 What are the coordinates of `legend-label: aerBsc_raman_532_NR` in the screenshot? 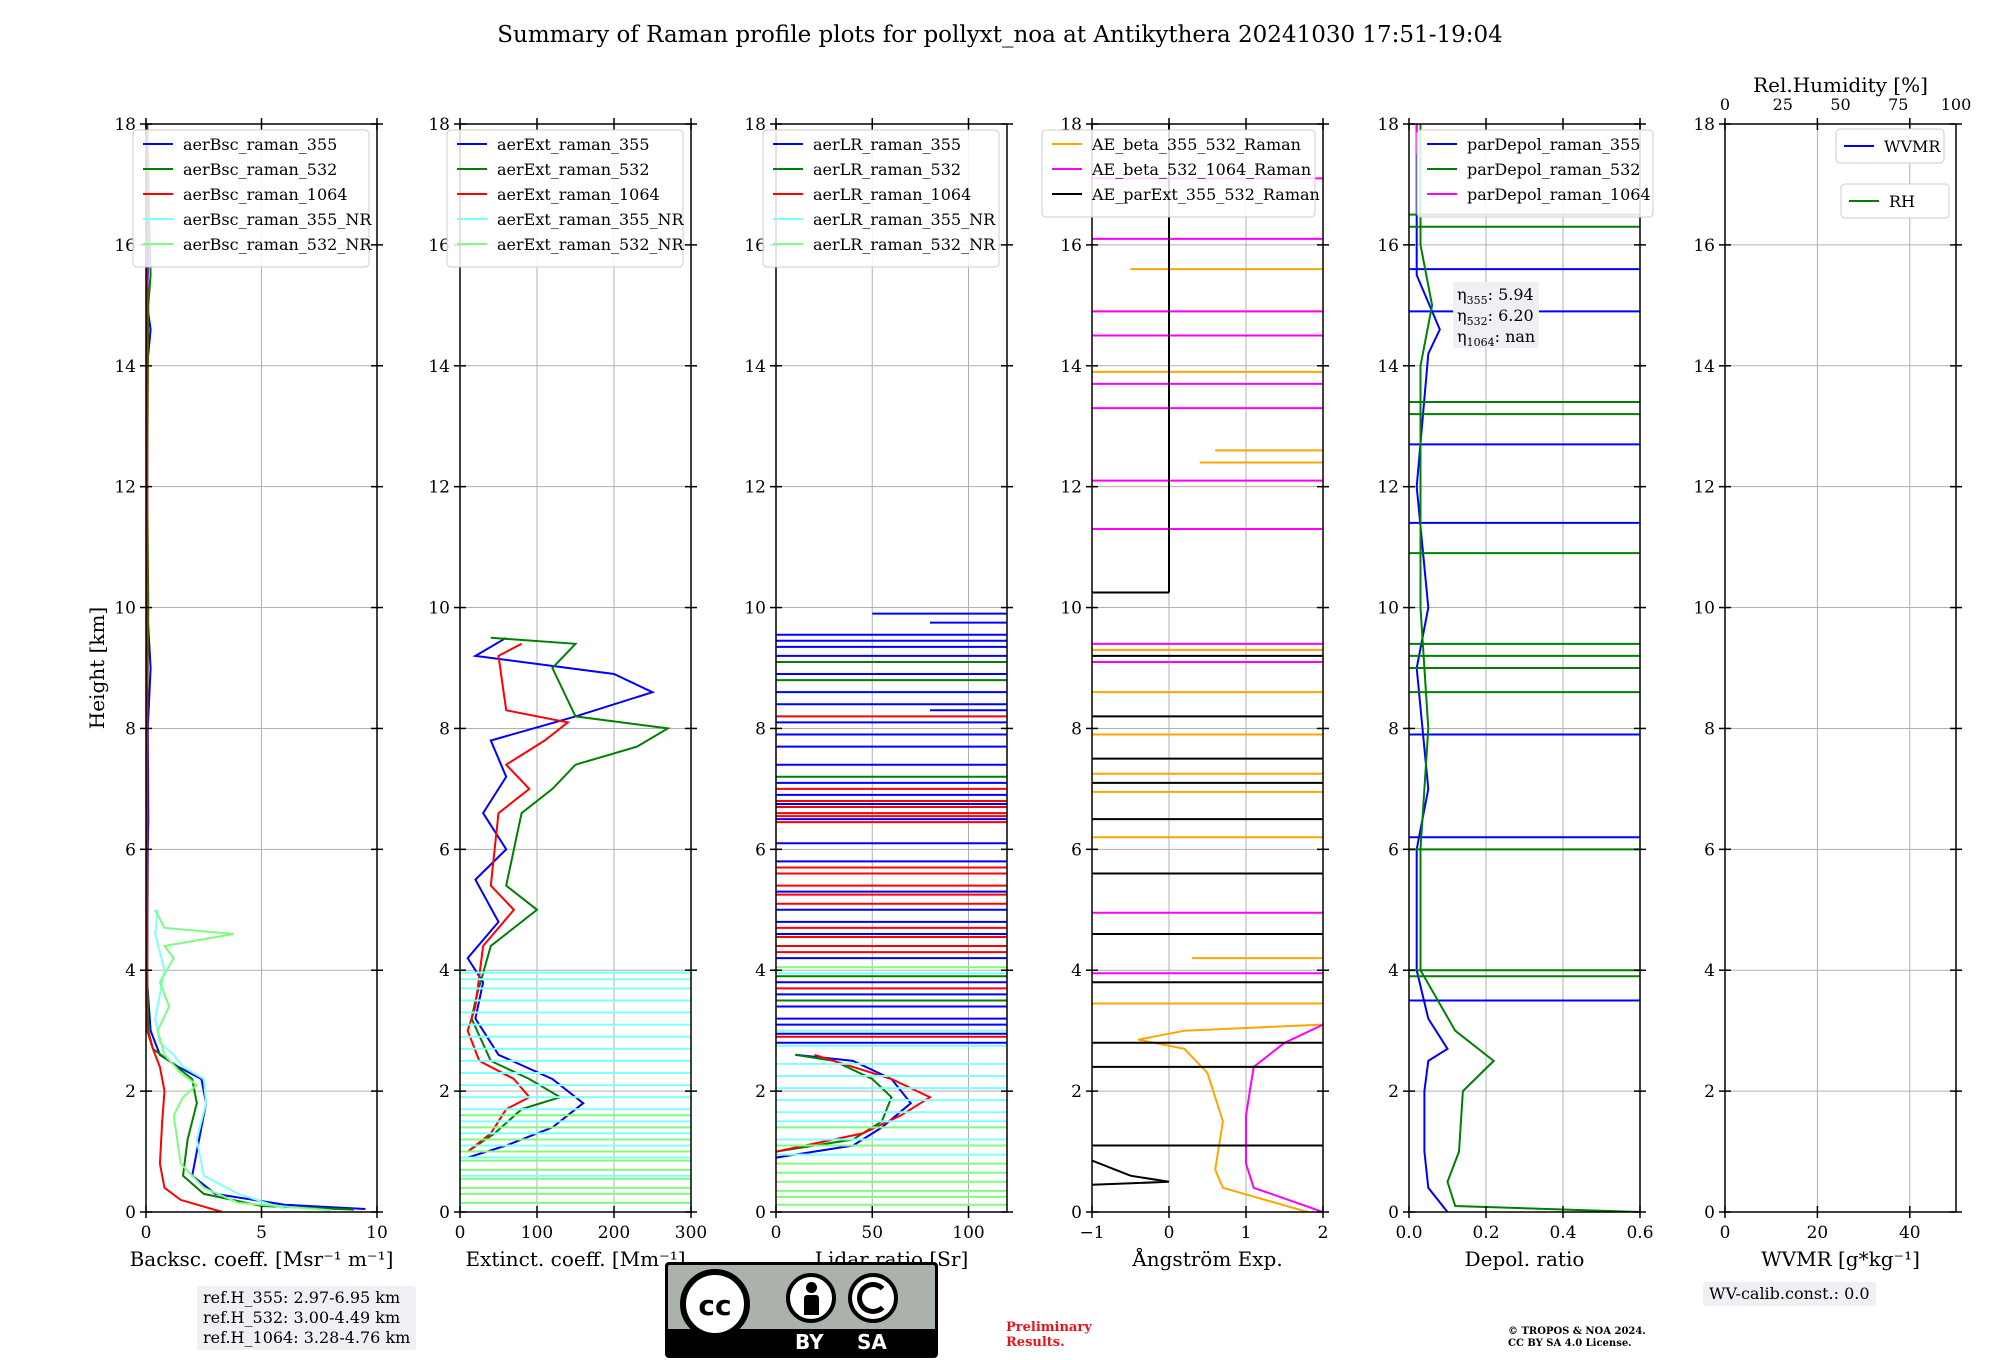 It's located at (277, 244).